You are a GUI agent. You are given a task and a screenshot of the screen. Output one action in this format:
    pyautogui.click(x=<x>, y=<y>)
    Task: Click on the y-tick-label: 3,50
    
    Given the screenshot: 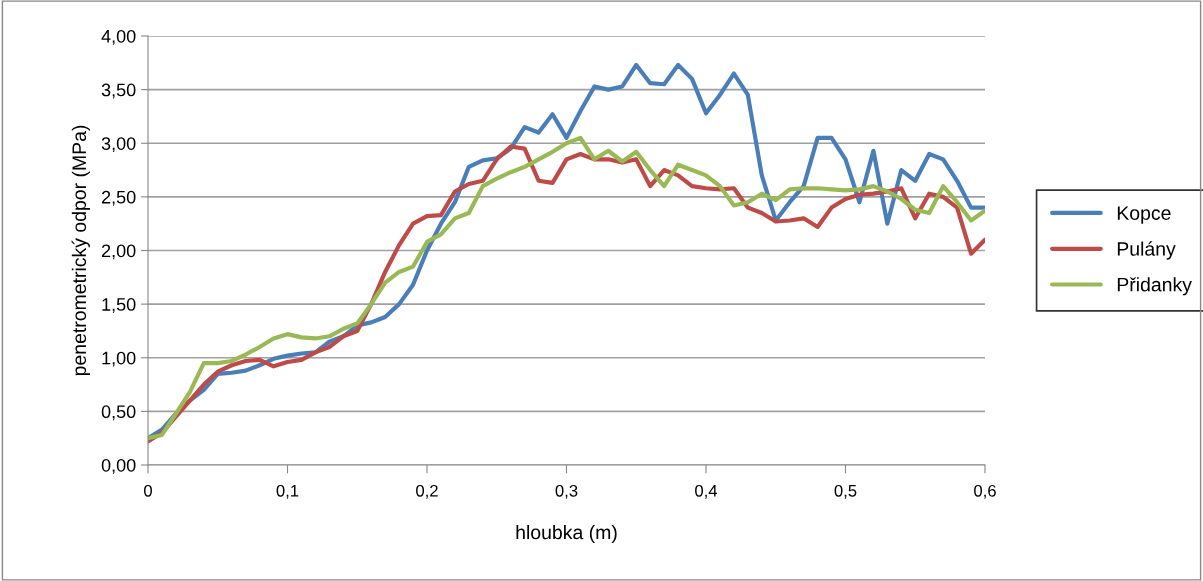 What is the action you would take?
    pyautogui.click(x=118, y=91)
    